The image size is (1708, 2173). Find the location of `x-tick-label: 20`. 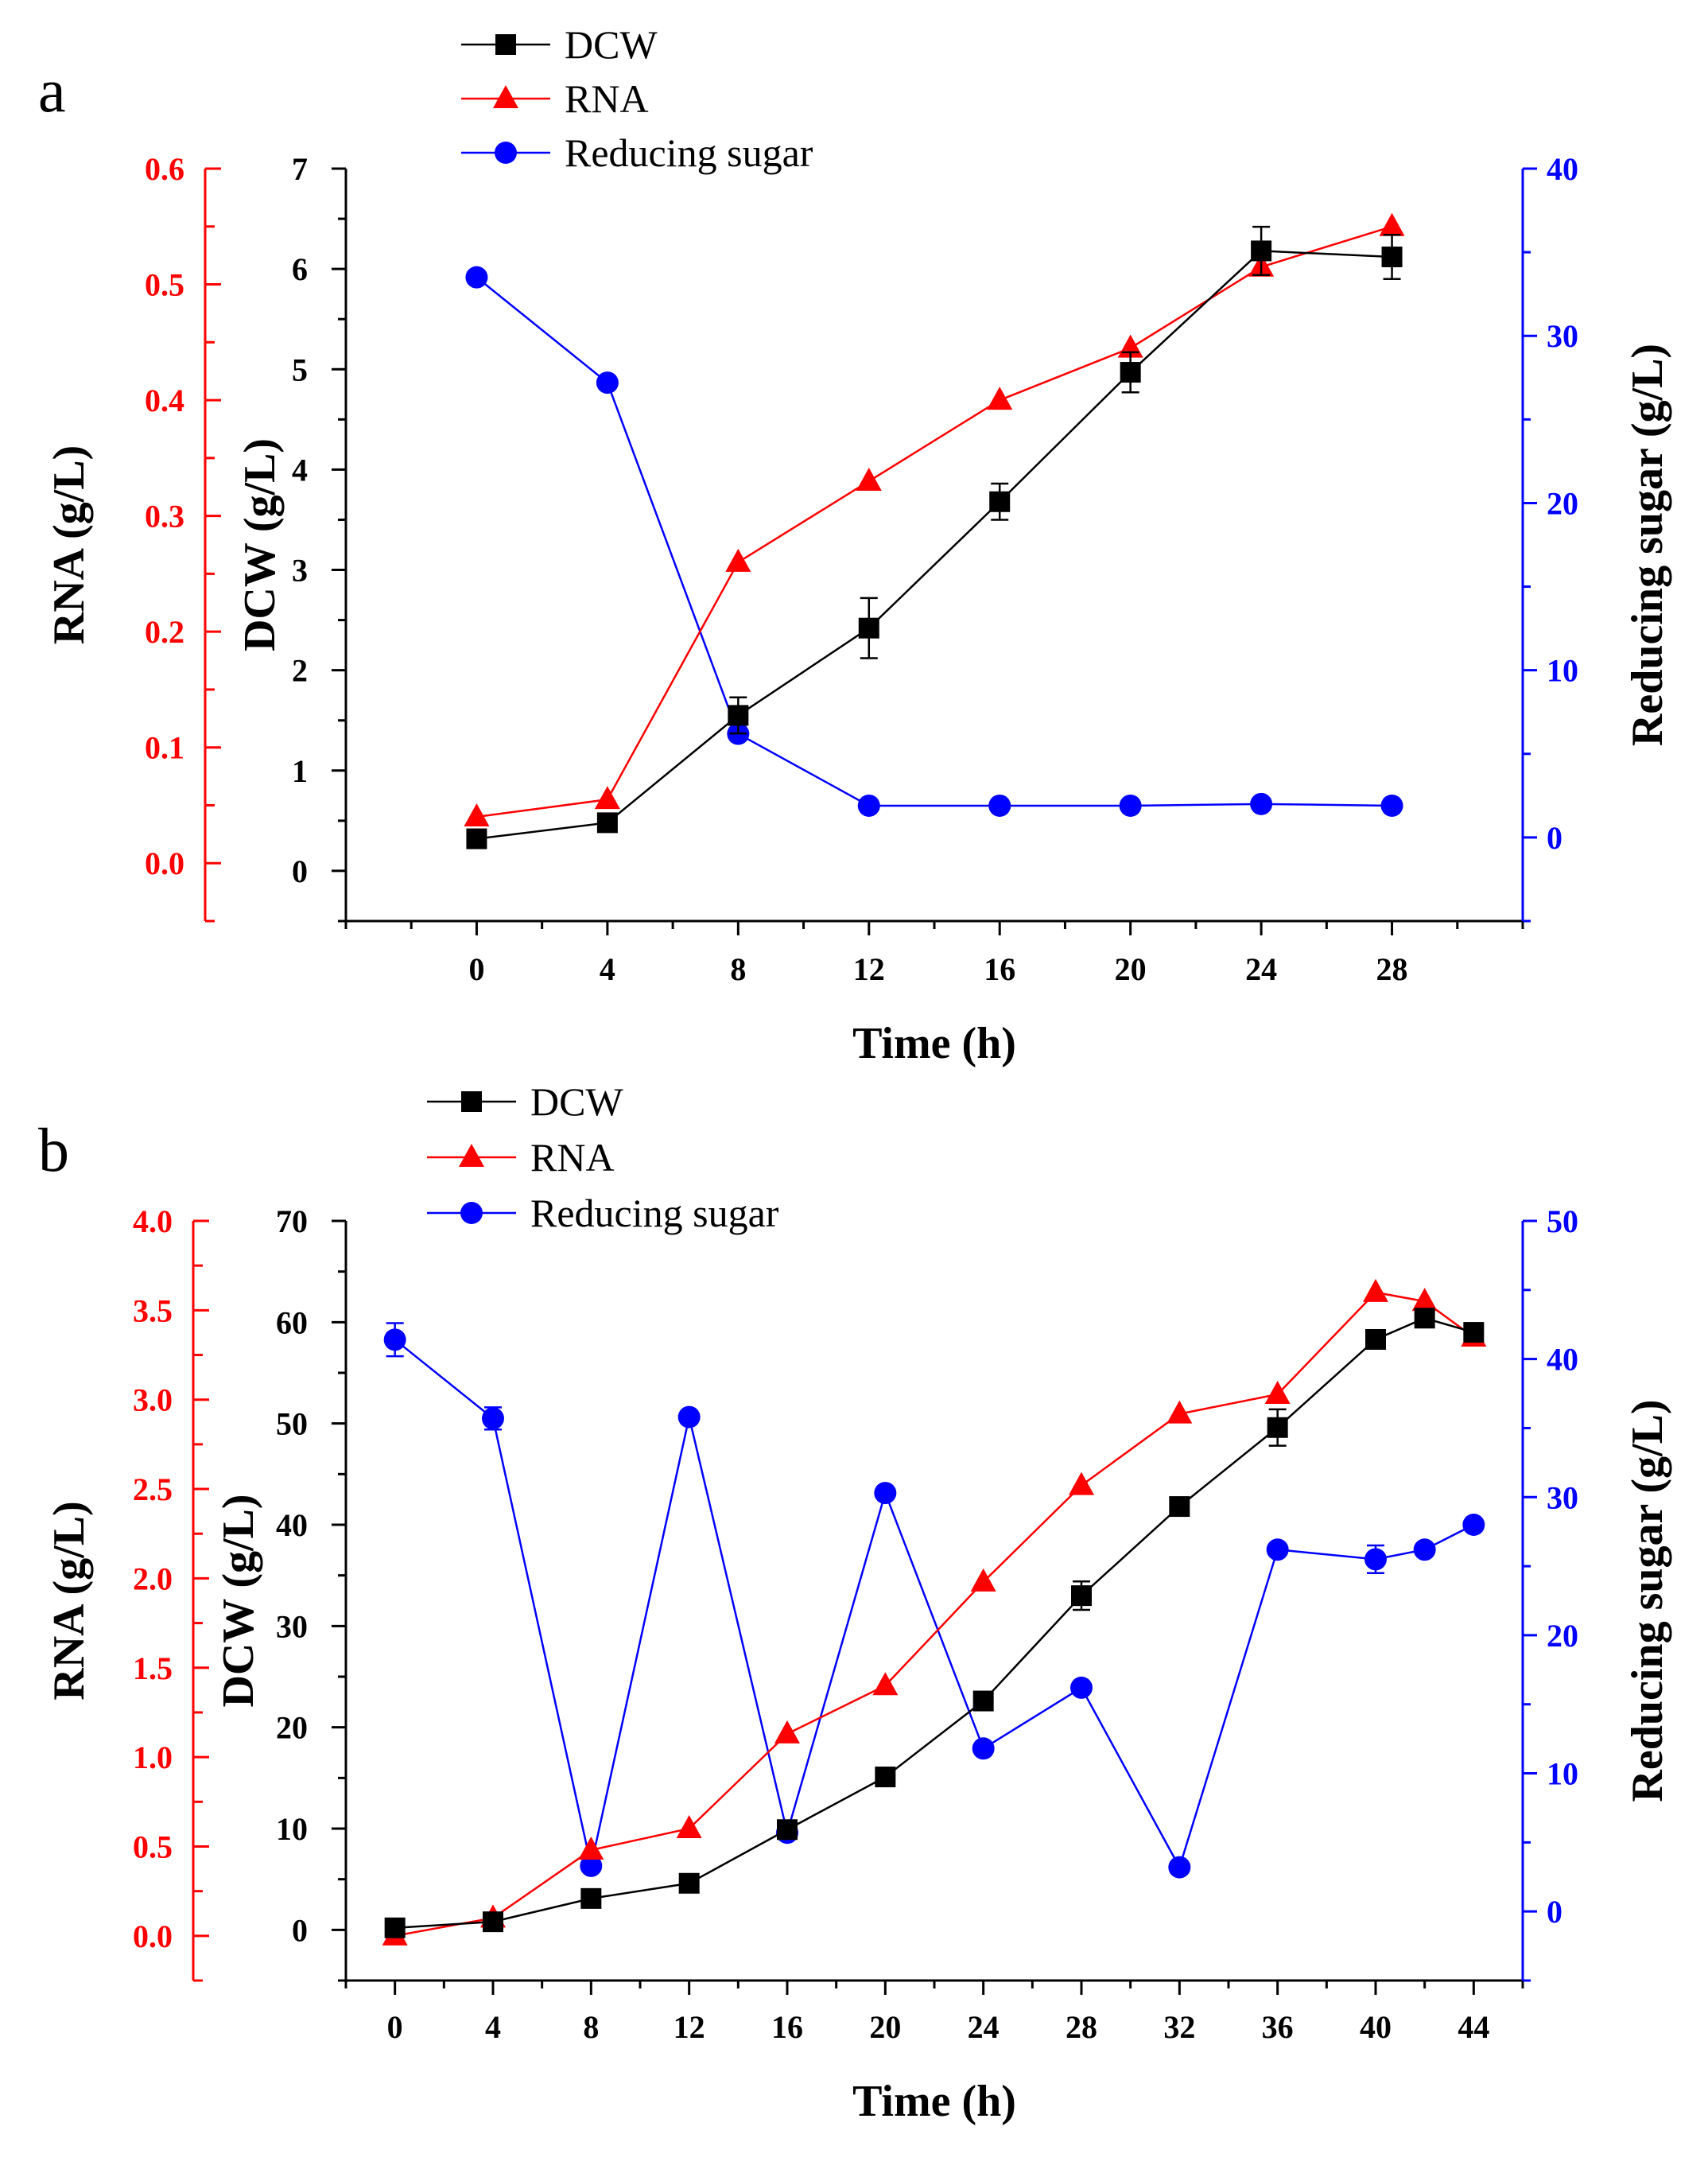

x-tick-label: 20 is located at coordinates (1131, 969).